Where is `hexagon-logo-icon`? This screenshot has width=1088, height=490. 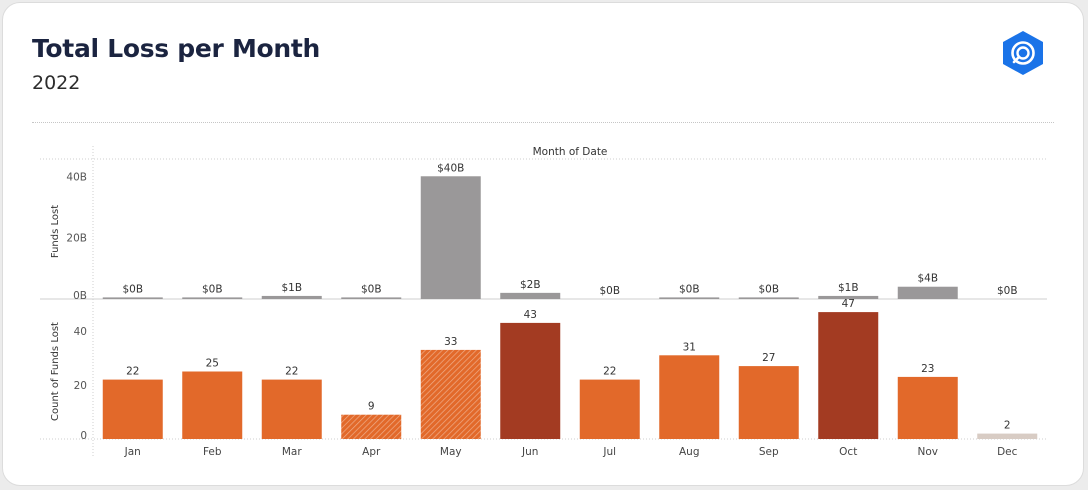 hexagon-logo-icon is located at coordinates (1023, 53).